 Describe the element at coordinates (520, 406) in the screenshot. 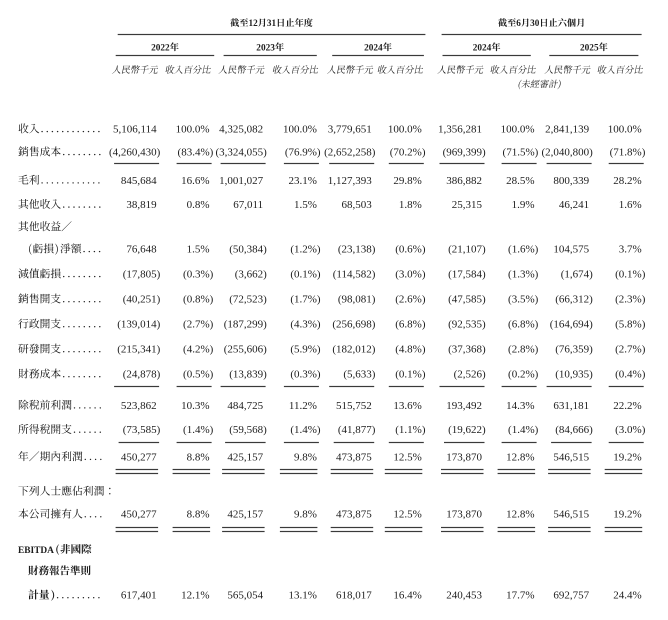

I see `svg-text: 14.3%` at that location.